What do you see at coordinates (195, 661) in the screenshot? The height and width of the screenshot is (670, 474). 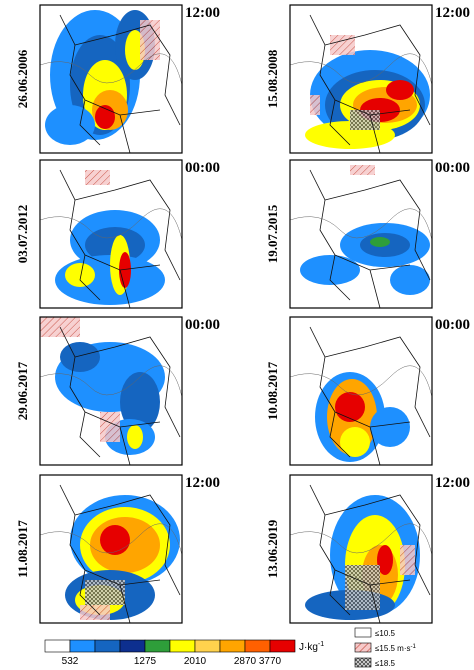 I see `colorbar-label: 2010` at bounding box center [195, 661].